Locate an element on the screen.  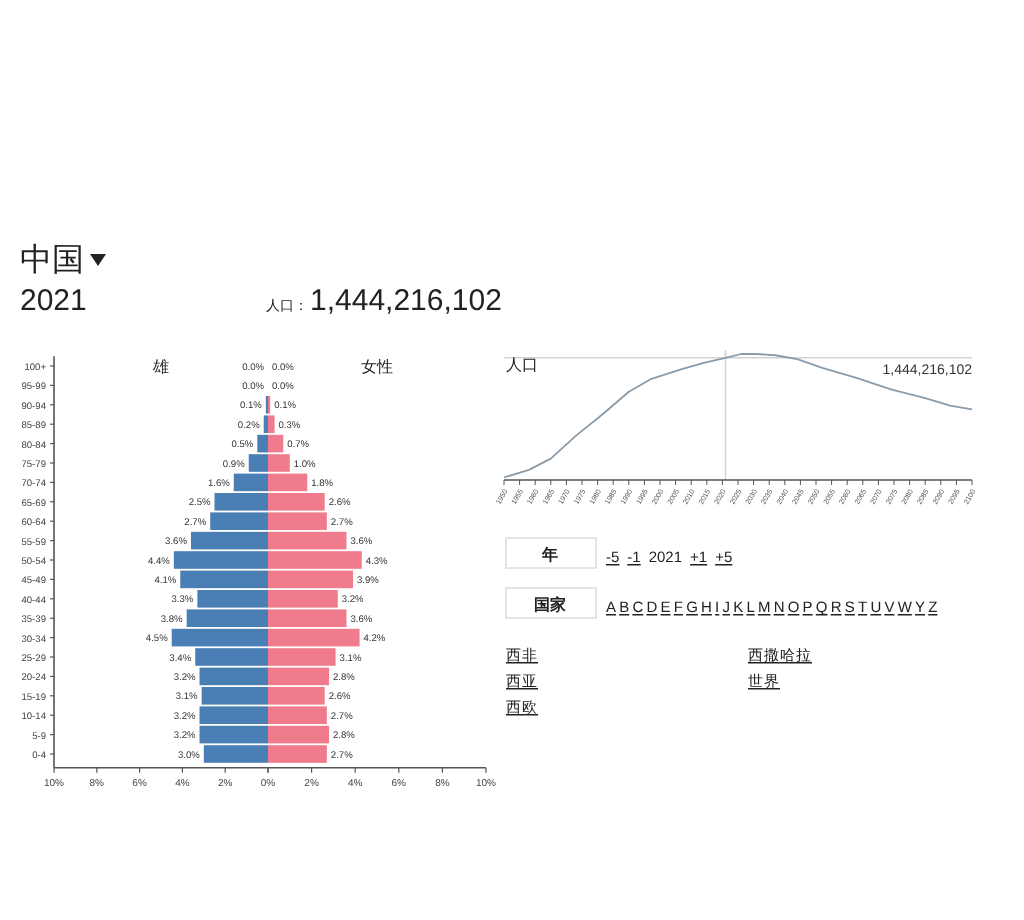
text: 2021 is located at coordinates (53, 301).